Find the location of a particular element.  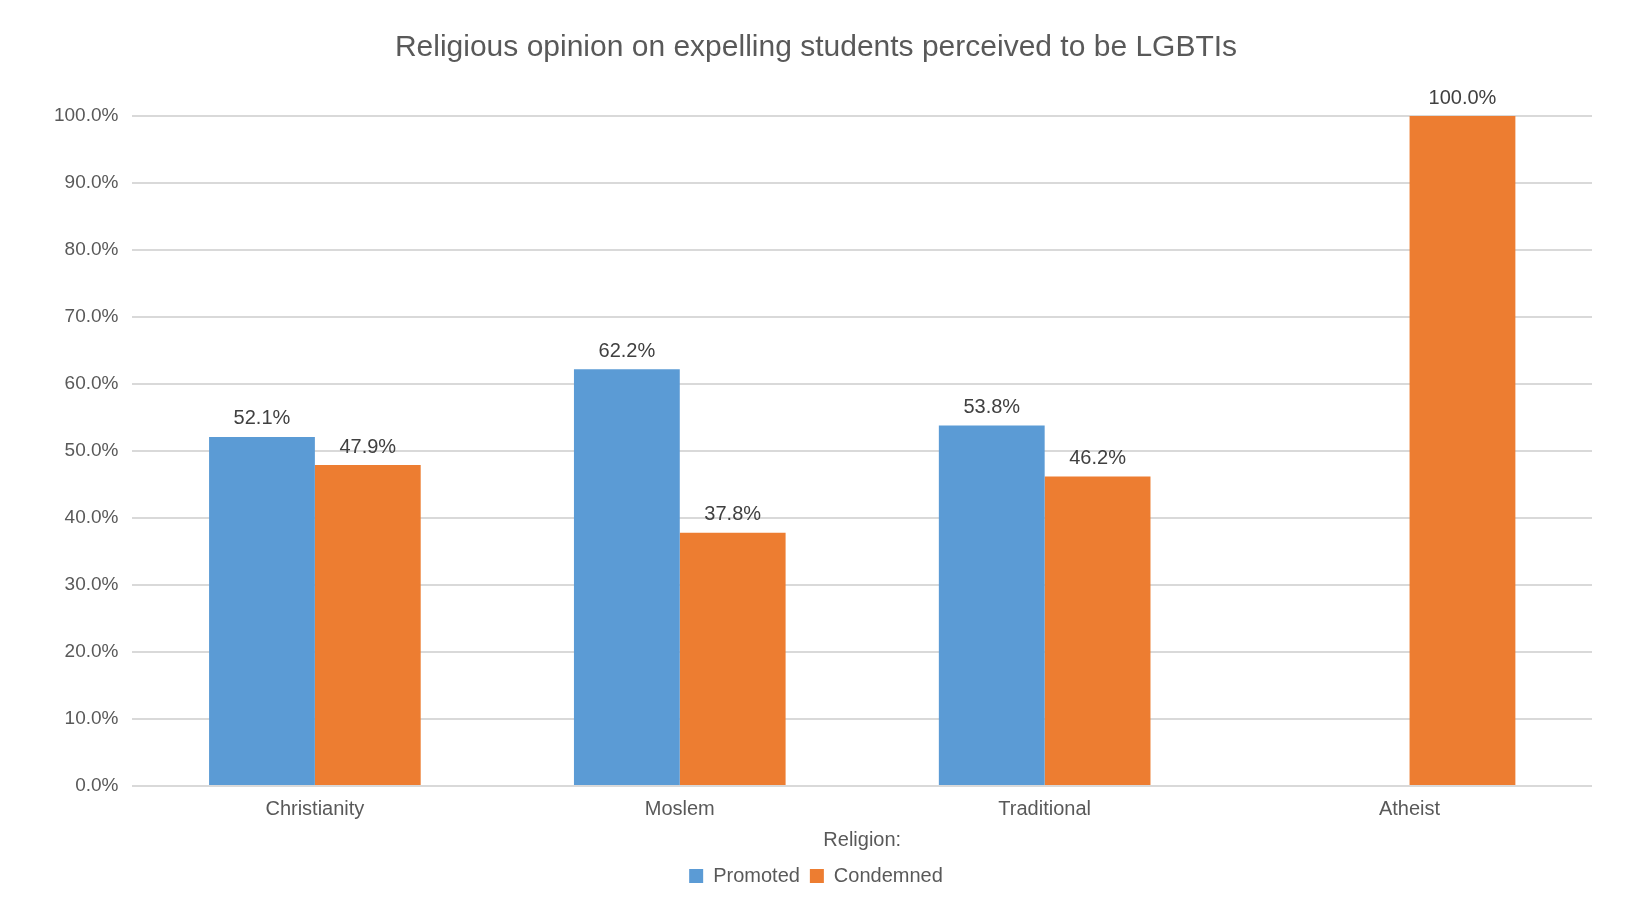

data-label: 37.8% is located at coordinates (733, 513).